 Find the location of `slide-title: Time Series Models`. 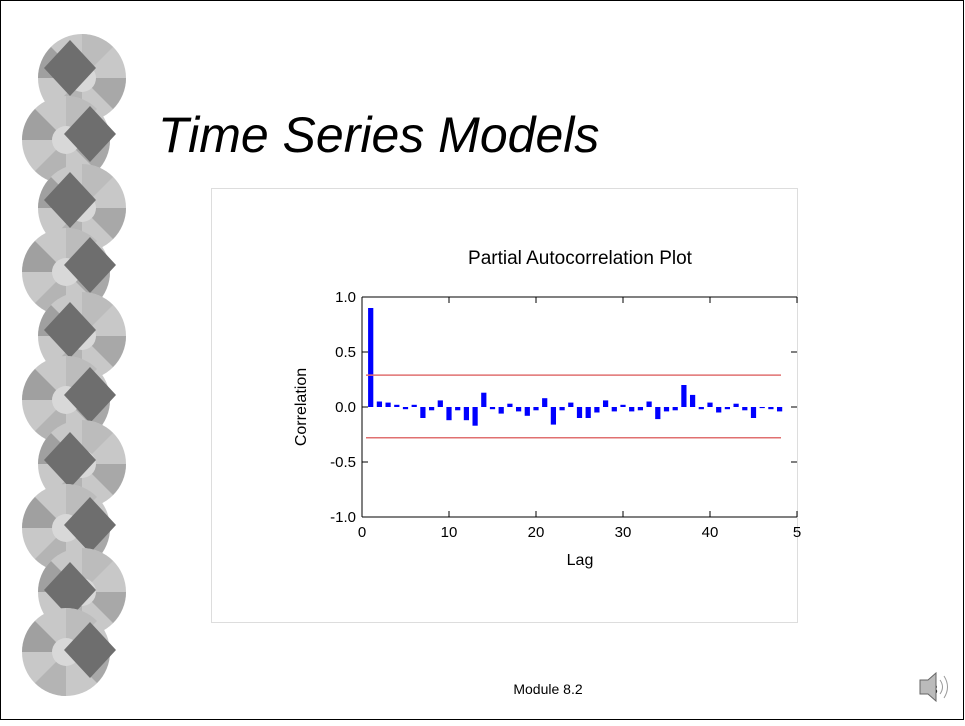

slide-title: Time Series Models is located at coordinates (378, 135).